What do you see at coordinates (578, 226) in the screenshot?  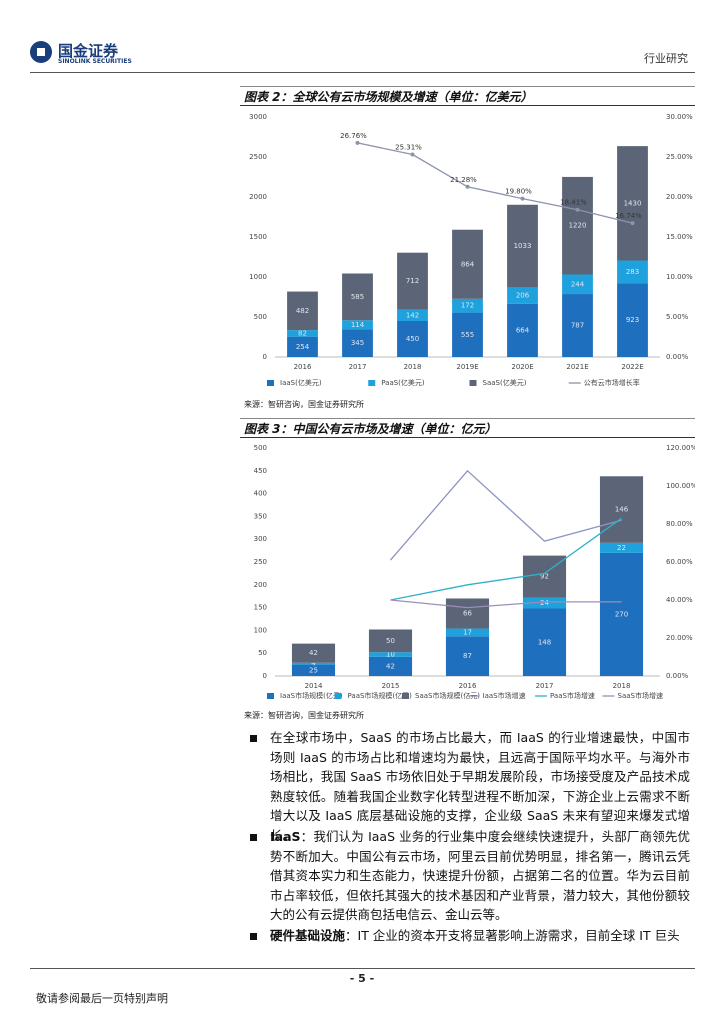 I see `data-label: 1220` at bounding box center [578, 226].